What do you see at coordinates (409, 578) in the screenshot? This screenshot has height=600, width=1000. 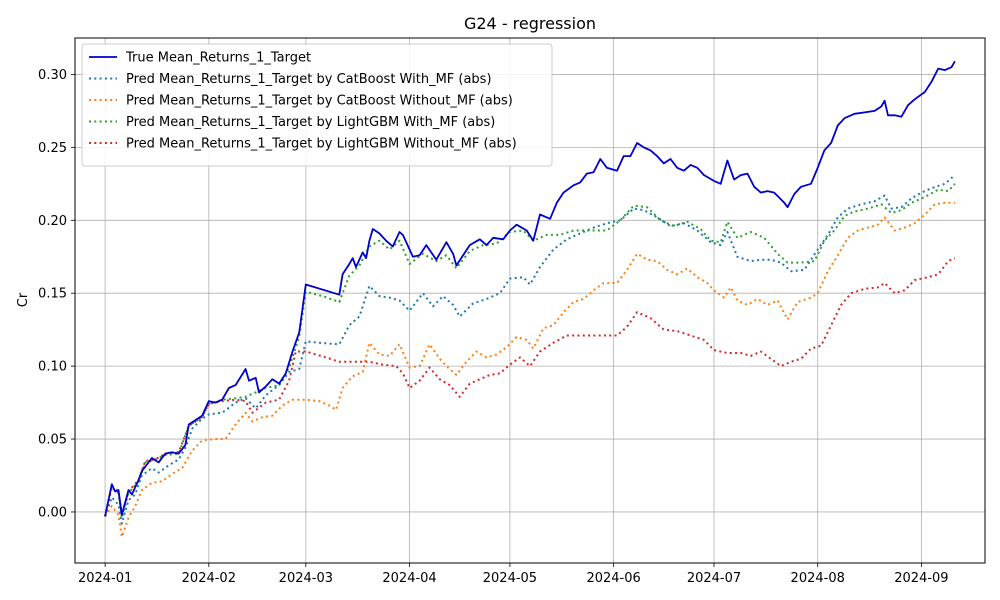 I see `x-tick-label: 2024-04` at bounding box center [409, 578].